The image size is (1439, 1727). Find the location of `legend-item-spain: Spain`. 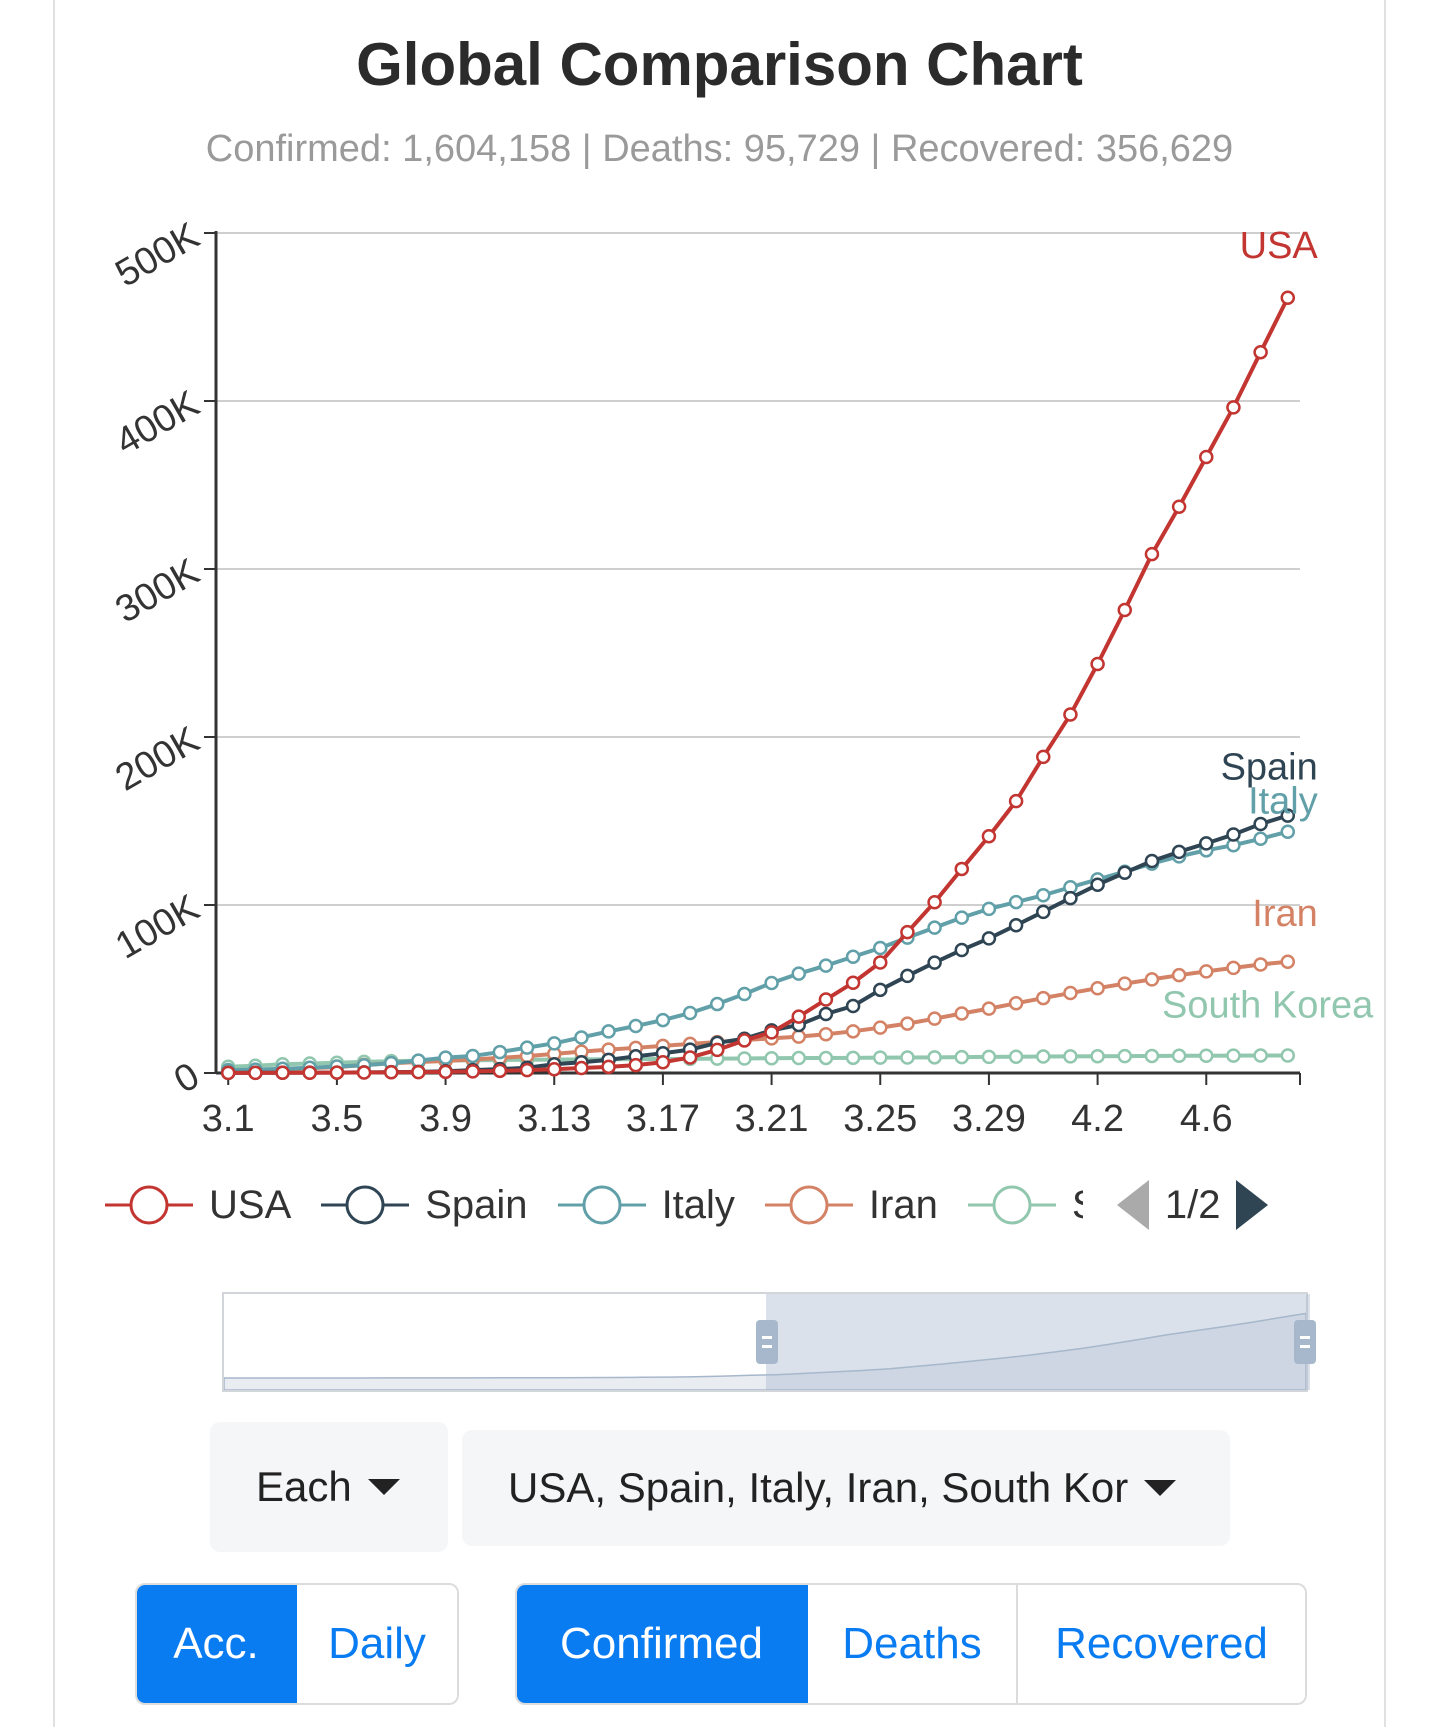

legend-item-spain: Spain is located at coordinates (424, 1205).